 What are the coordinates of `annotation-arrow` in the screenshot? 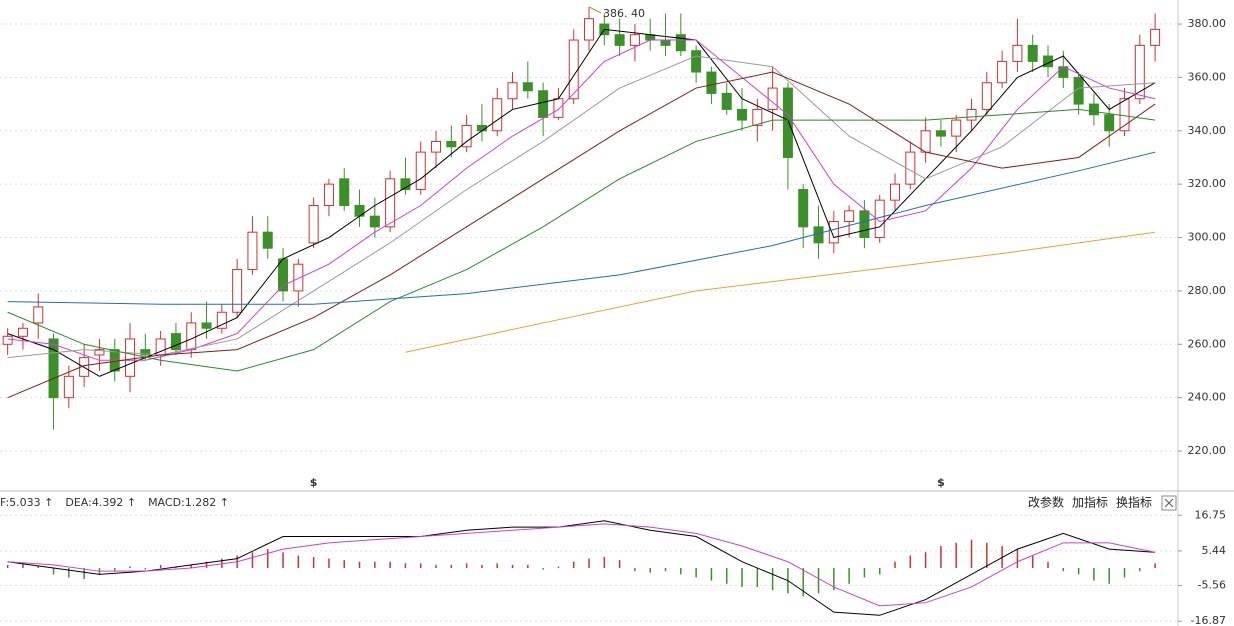 It's located at (595, 10).